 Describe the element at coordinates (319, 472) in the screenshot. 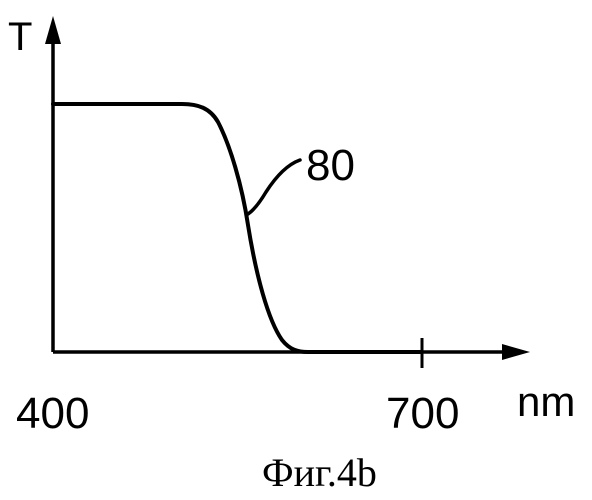

I see `figure-caption: Фиг.4b` at that location.